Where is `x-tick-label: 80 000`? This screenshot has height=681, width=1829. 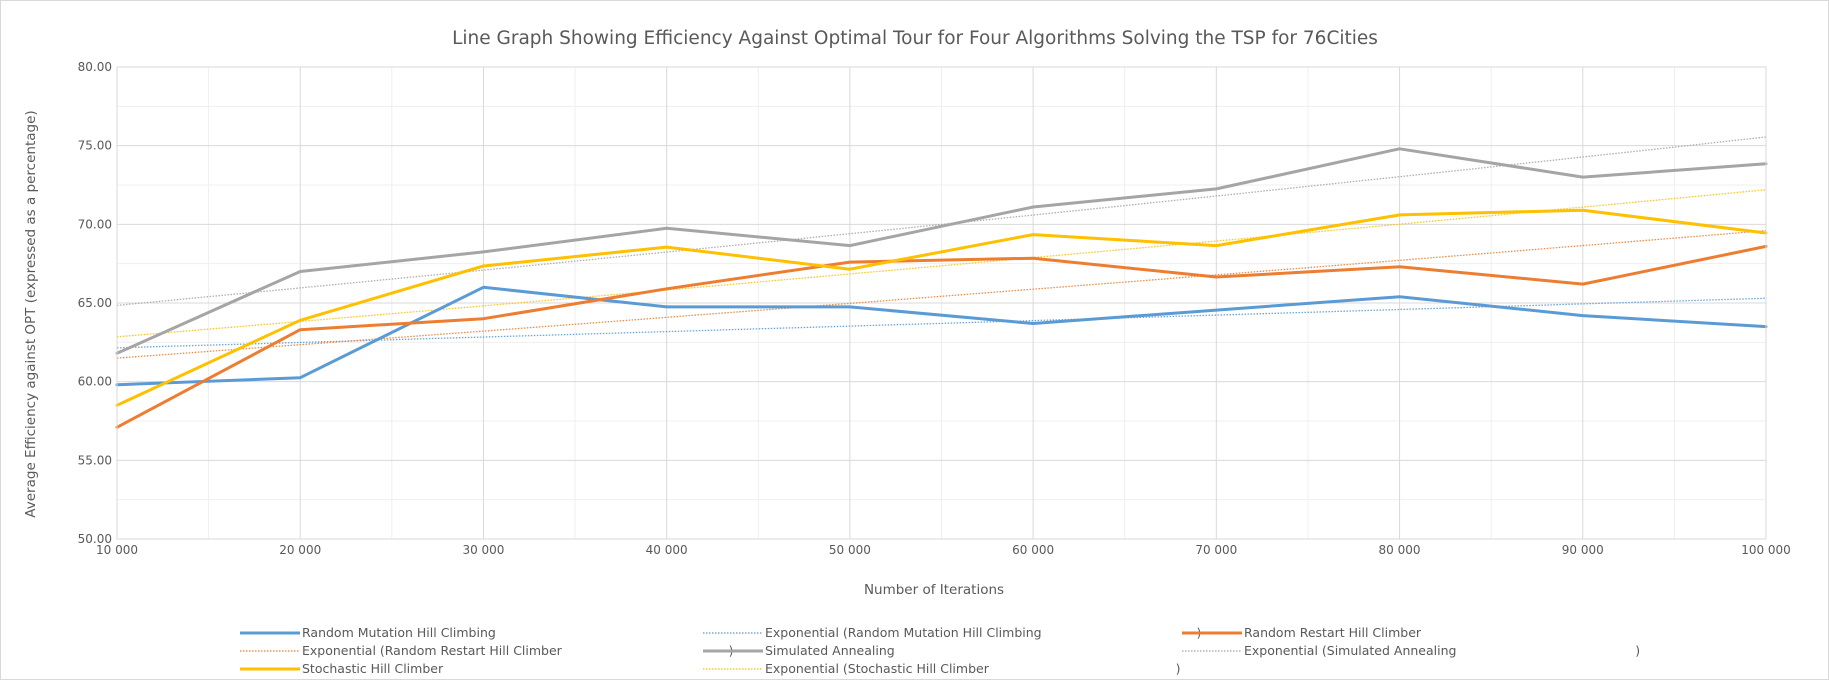
x-tick-label: 80 000 is located at coordinates (1400, 550).